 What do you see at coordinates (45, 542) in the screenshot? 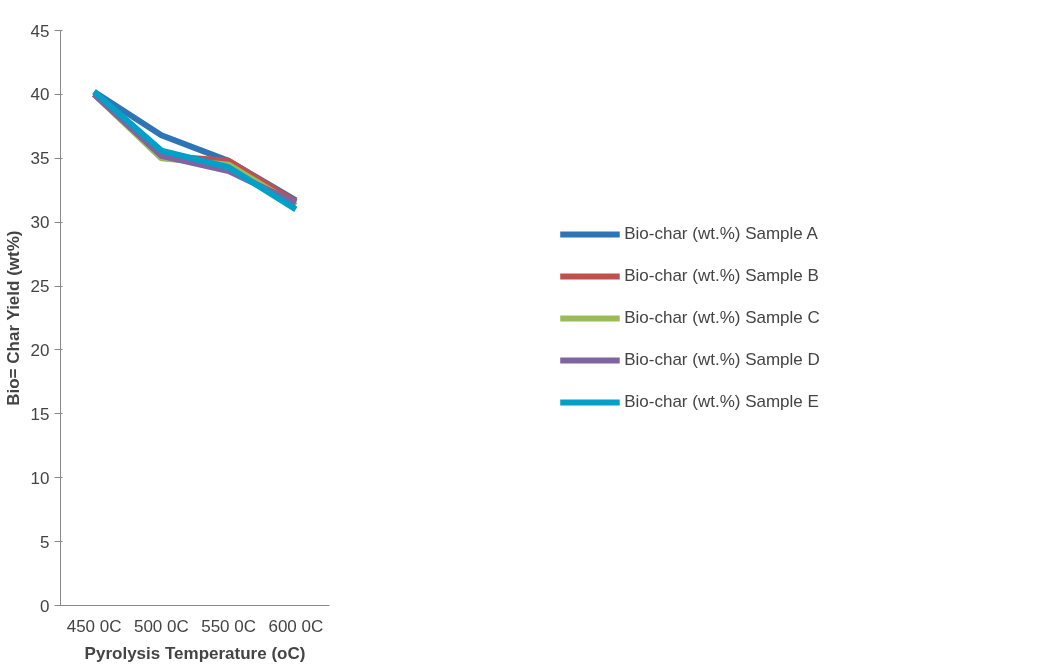
I see `y-tick-label: 5` at bounding box center [45, 542].